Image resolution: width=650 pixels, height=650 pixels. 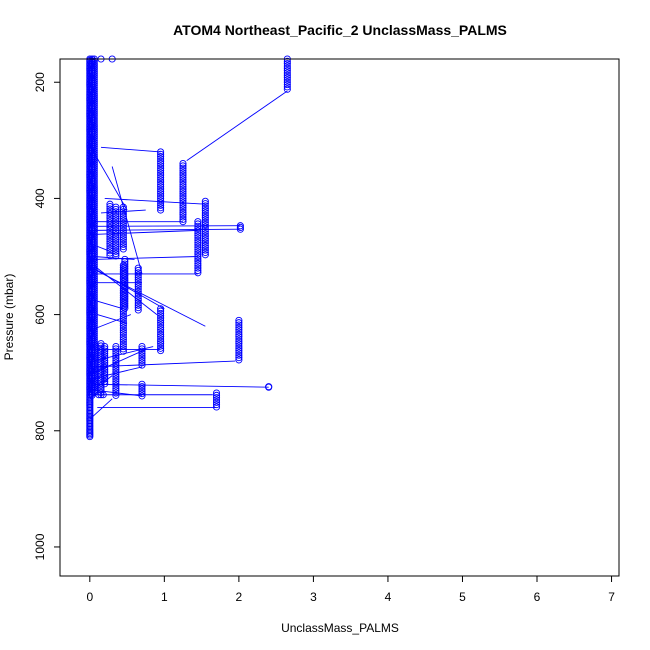 What do you see at coordinates (537, 597) in the screenshot?
I see `x-tick-label: 6` at bounding box center [537, 597].